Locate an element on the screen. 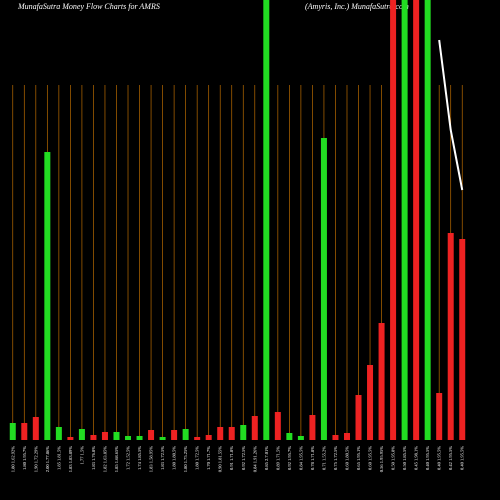 Image resolution: width=500 pixels, height=500 pixels. x-tick-label: 0.50 1.85.5% is located at coordinates (404, 458).